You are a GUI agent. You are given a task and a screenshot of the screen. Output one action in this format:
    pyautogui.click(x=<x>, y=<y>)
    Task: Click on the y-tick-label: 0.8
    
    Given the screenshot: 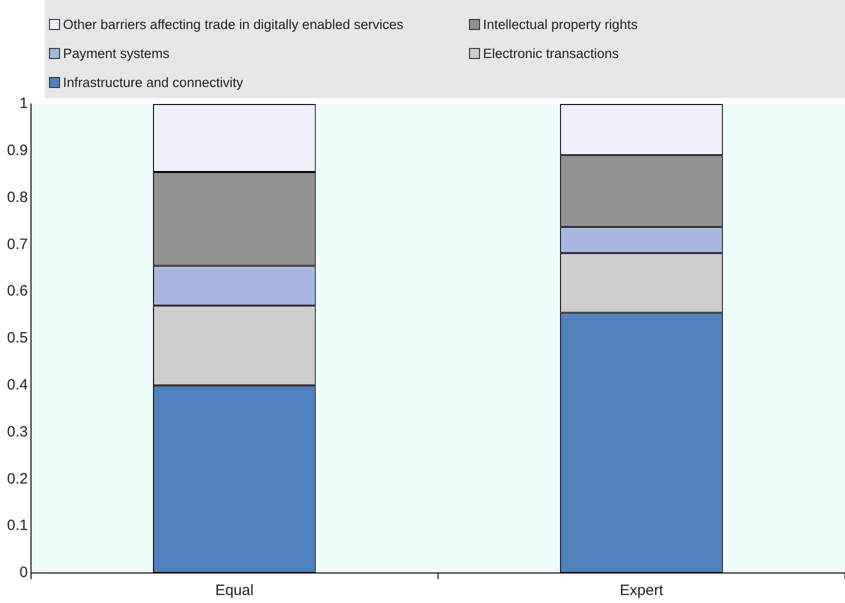 What is the action you would take?
    pyautogui.click(x=17, y=197)
    